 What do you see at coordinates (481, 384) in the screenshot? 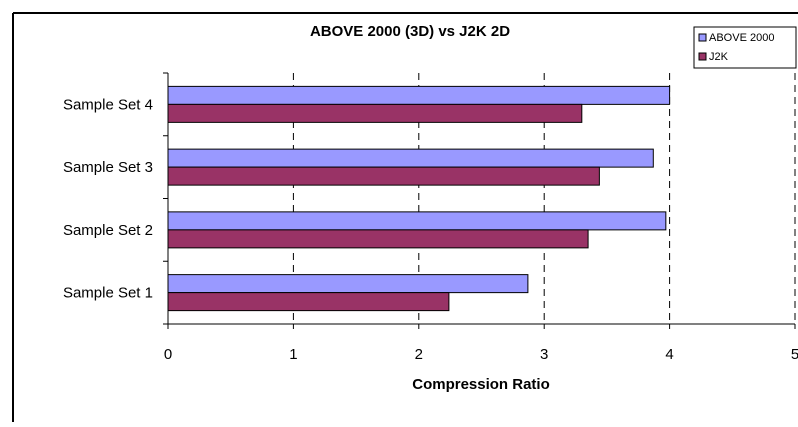
I see `x-axis-label: Compression Ratio` at bounding box center [481, 384].